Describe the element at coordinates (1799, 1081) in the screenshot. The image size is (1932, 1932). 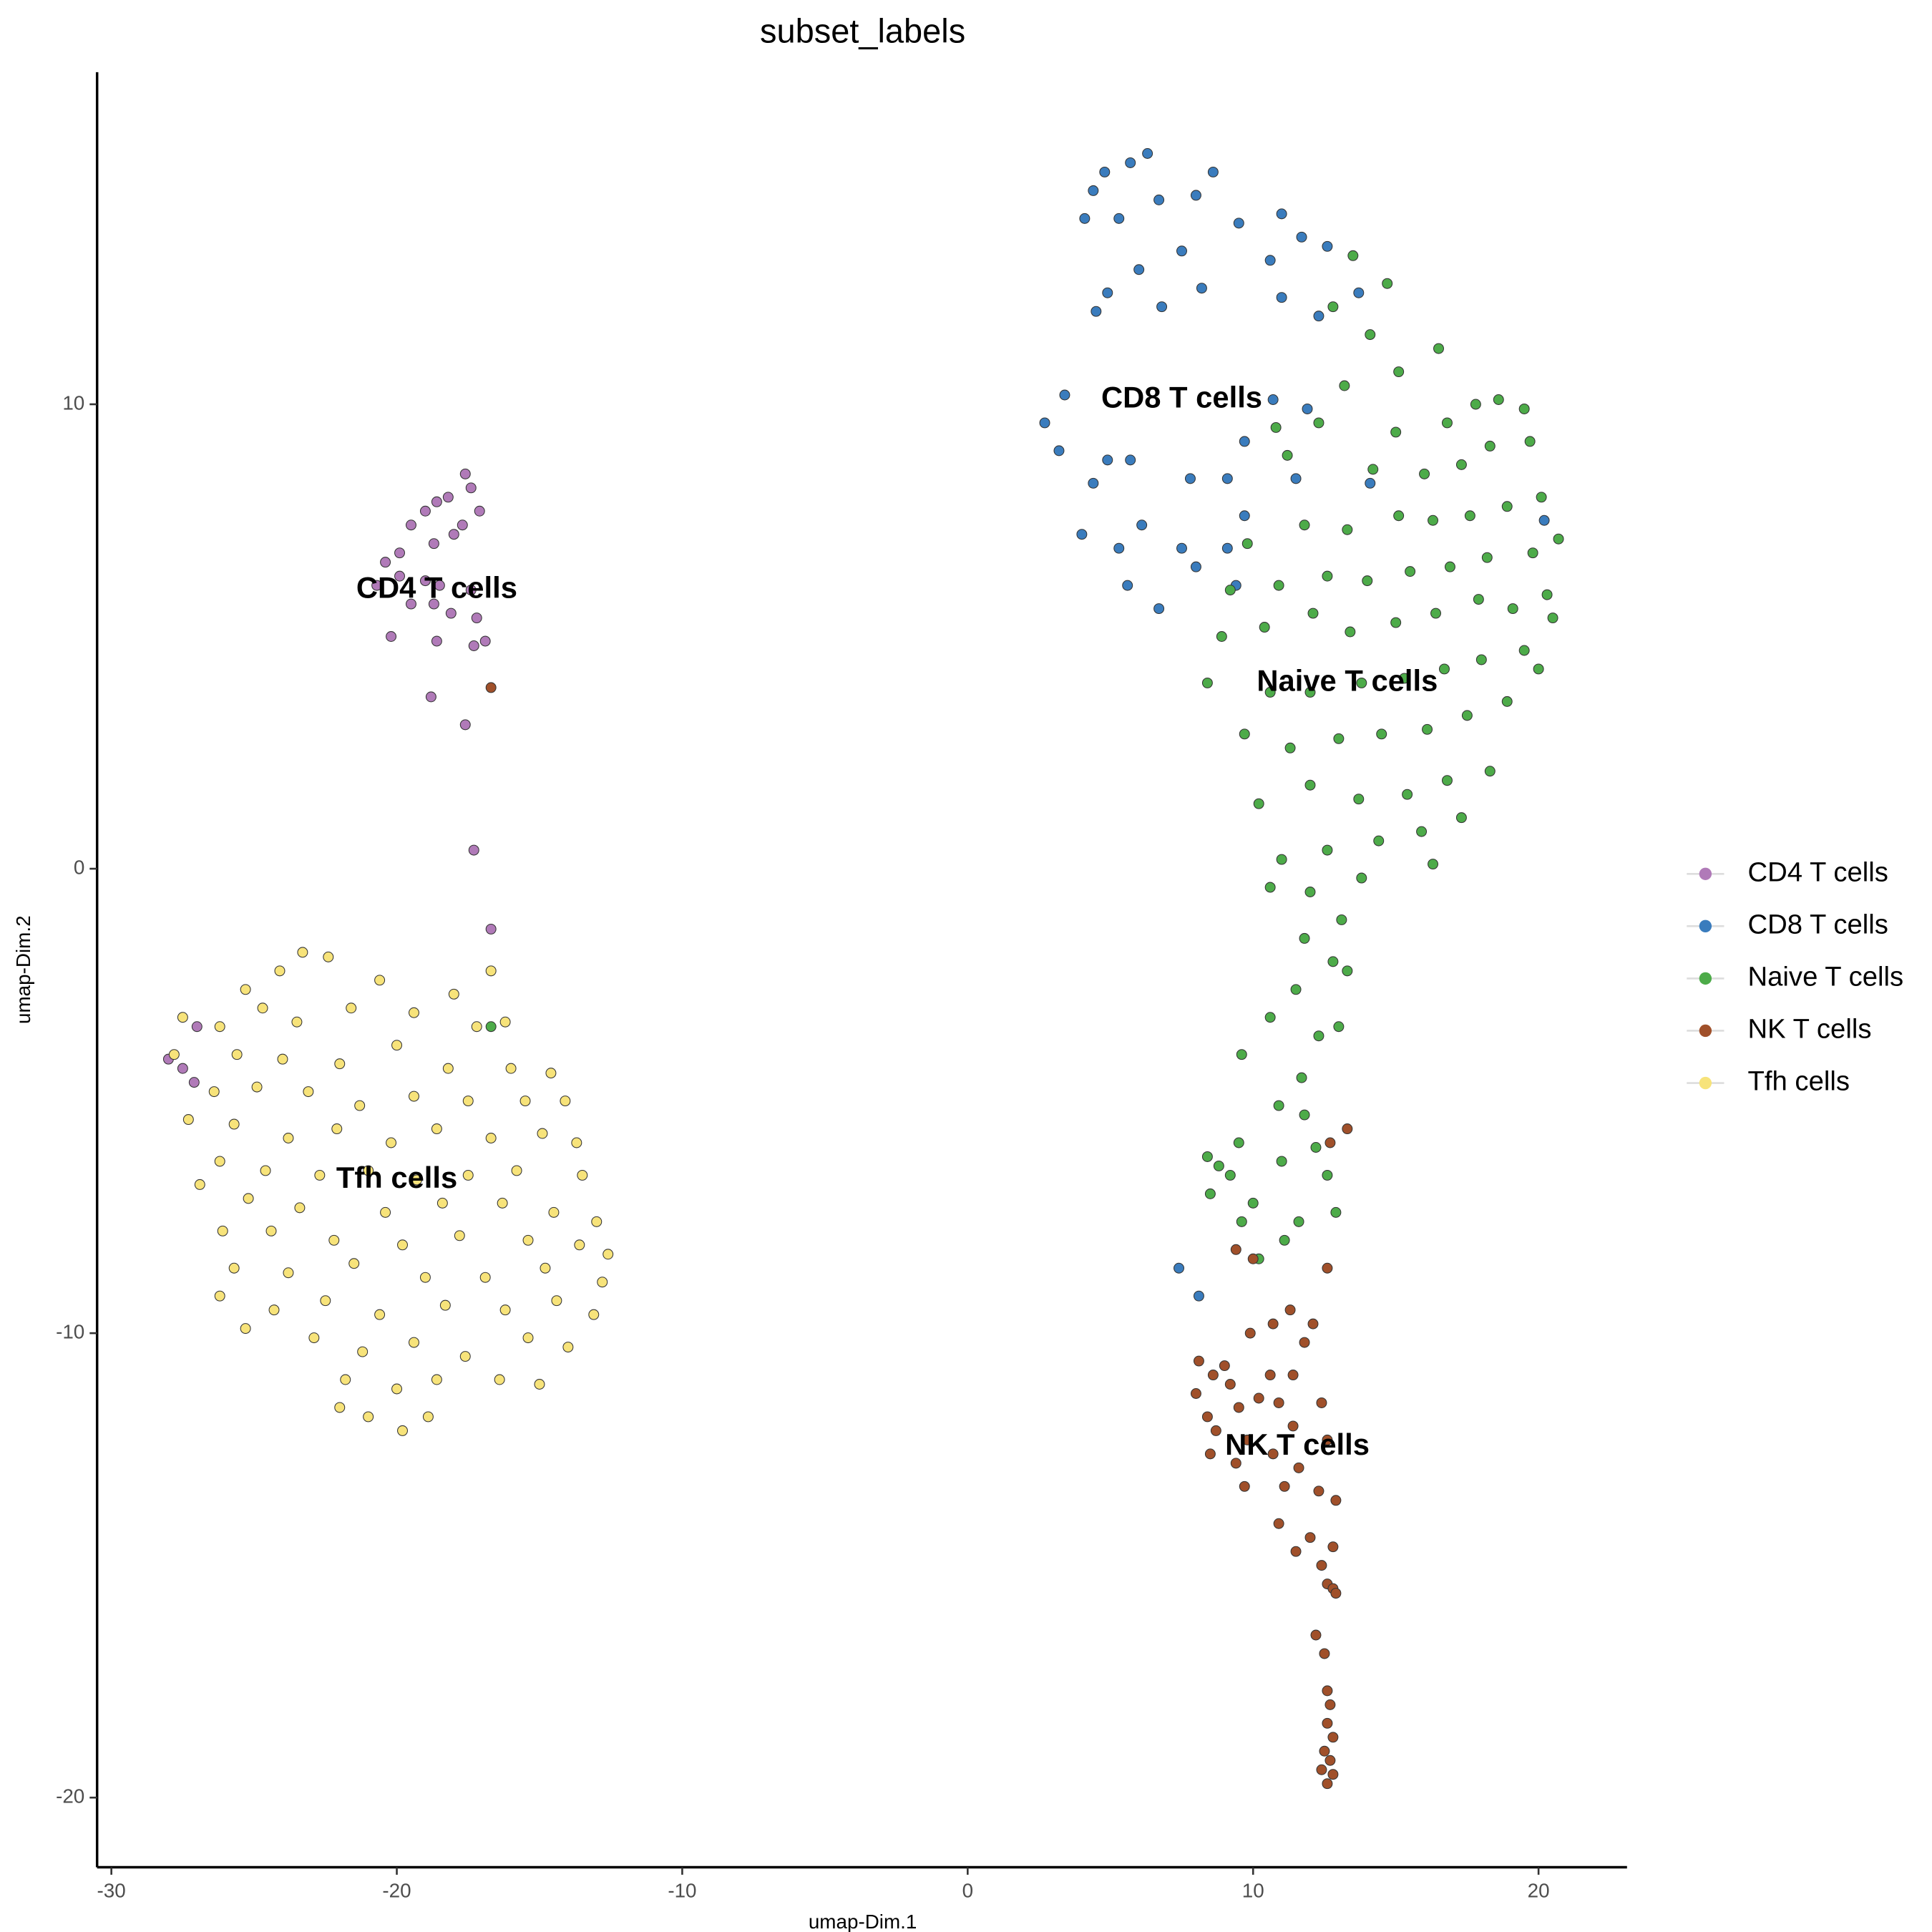
I see `legend-label: Tfh cells` at that location.